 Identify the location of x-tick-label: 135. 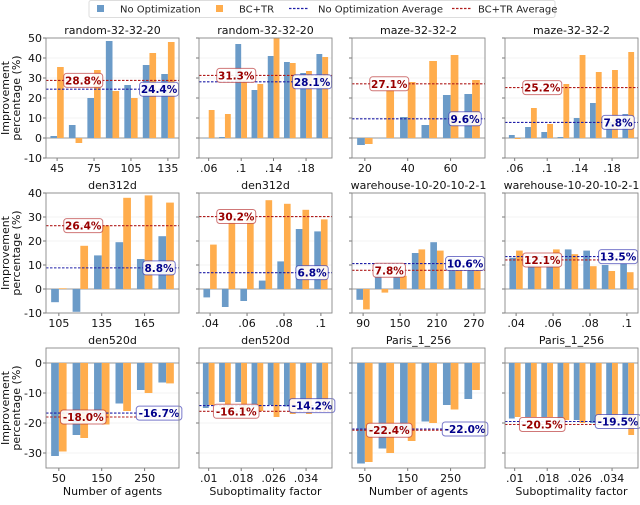
(167, 168).